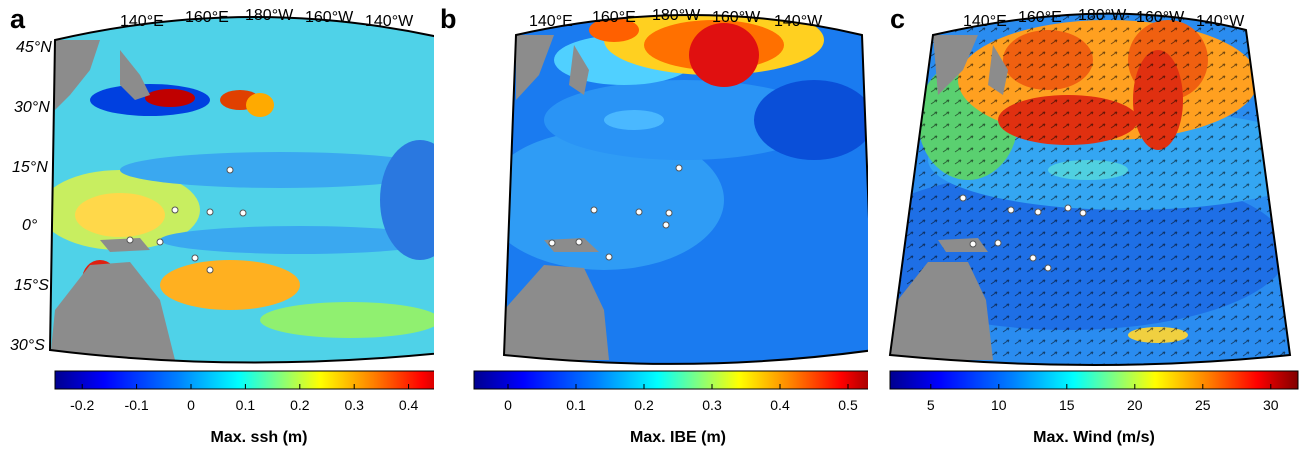 The width and height of the screenshot is (1303, 451). I want to click on panel-label: b, so click(448, 19).